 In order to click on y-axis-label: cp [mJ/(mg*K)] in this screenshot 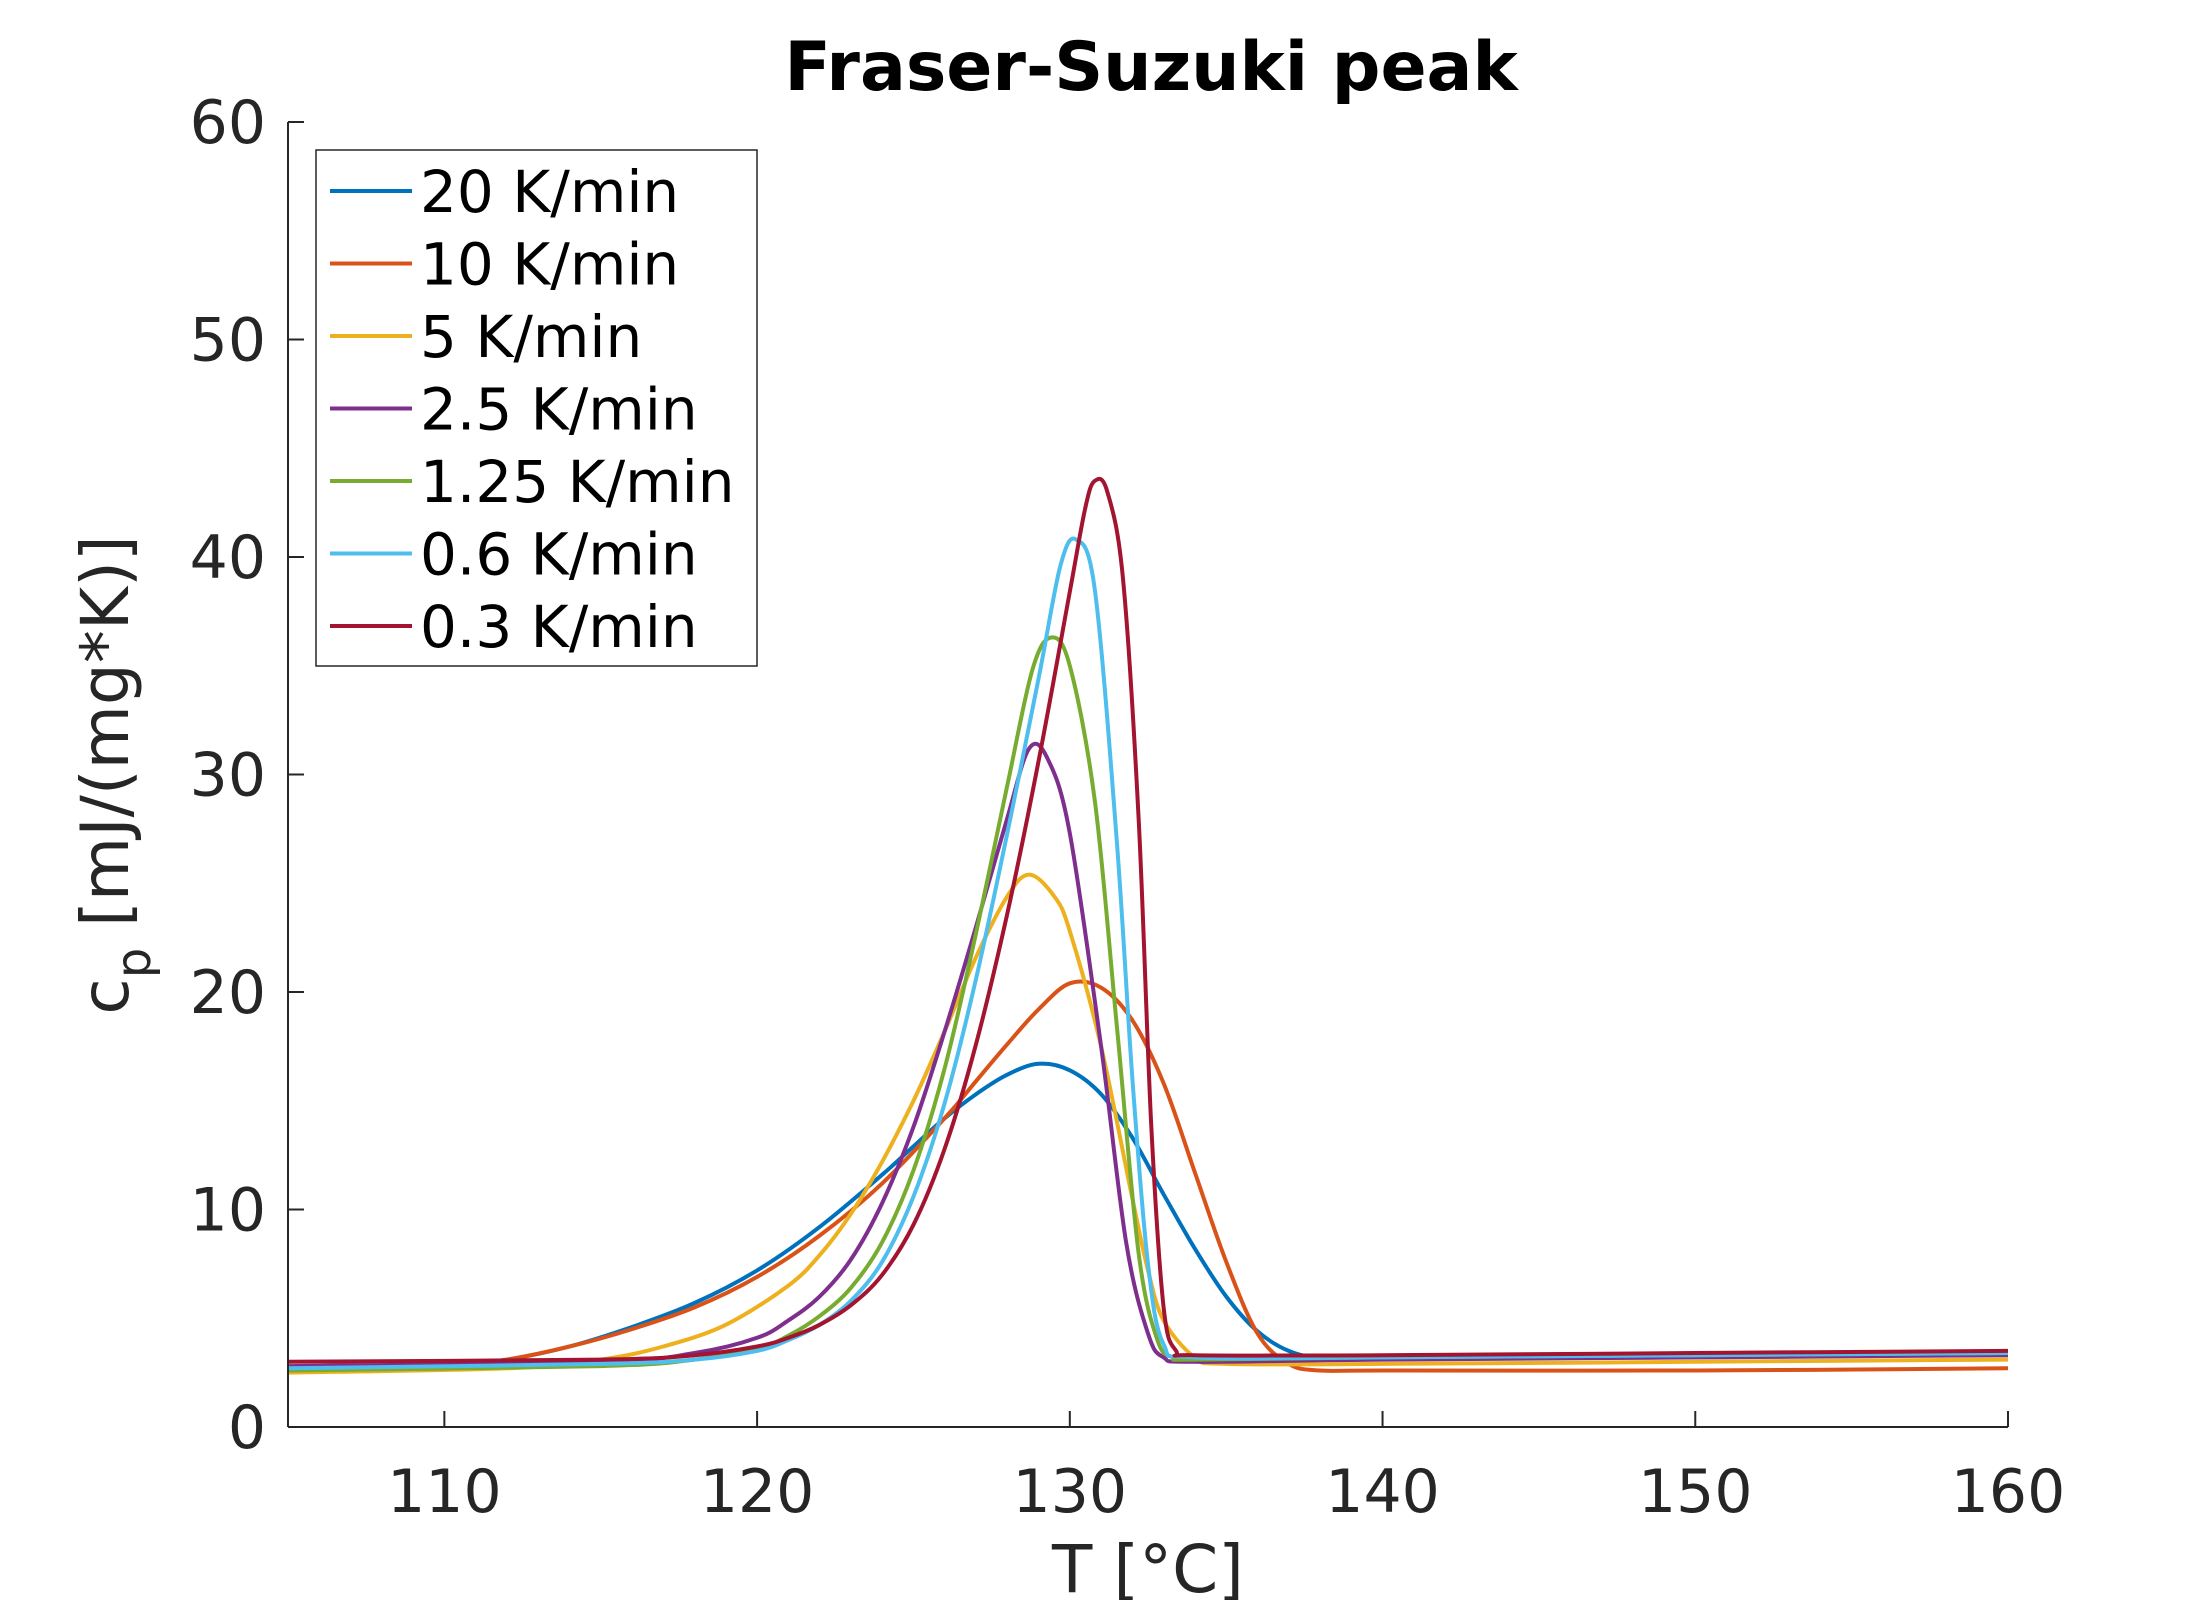, I will do `click(114, 774)`.